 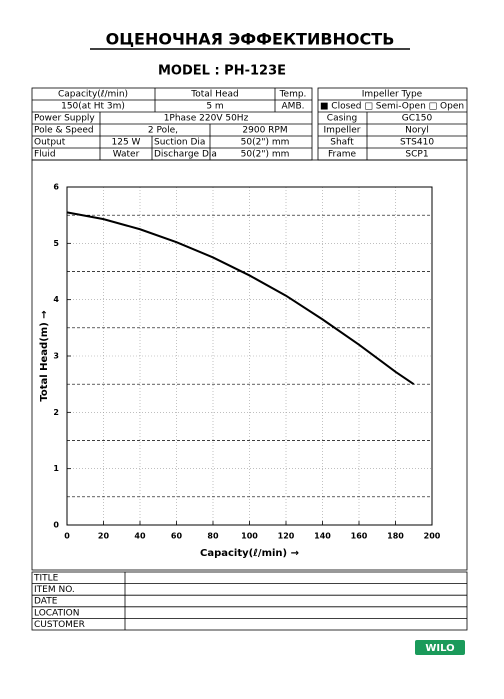 What do you see at coordinates (286, 536) in the screenshot?
I see `x-tick-label: 120` at bounding box center [286, 536].